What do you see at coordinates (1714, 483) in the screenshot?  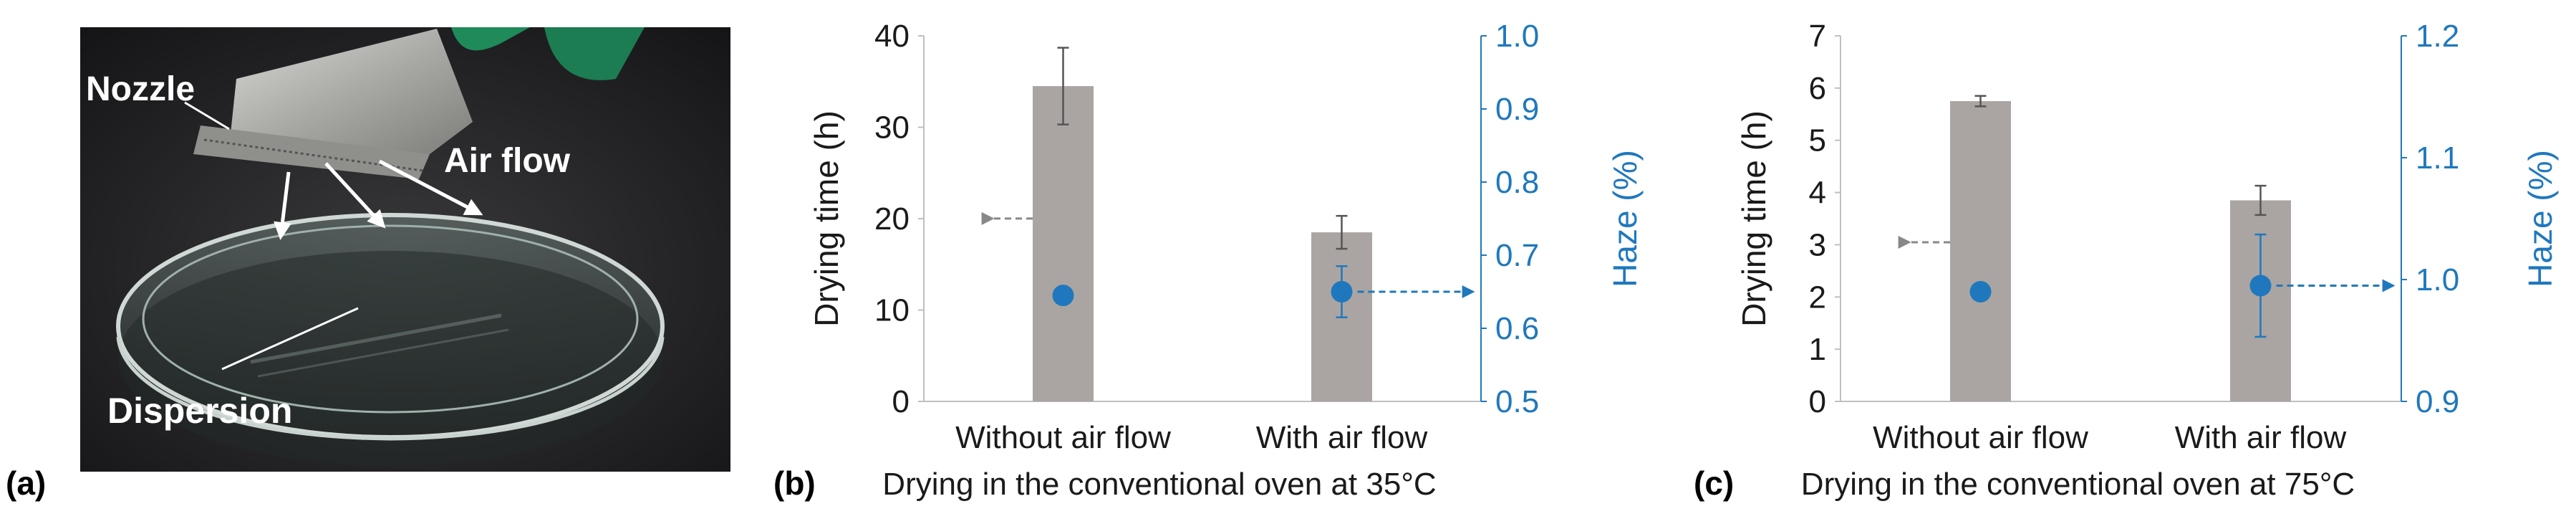 I see `panel-letter-c: (c)` at bounding box center [1714, 483].